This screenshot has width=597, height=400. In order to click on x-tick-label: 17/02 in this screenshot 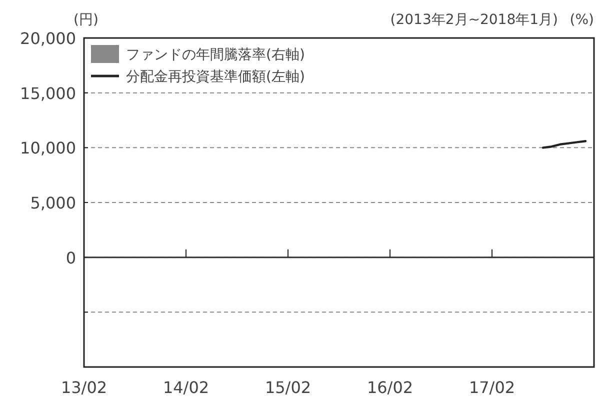, I will do `click(492, 387)`.